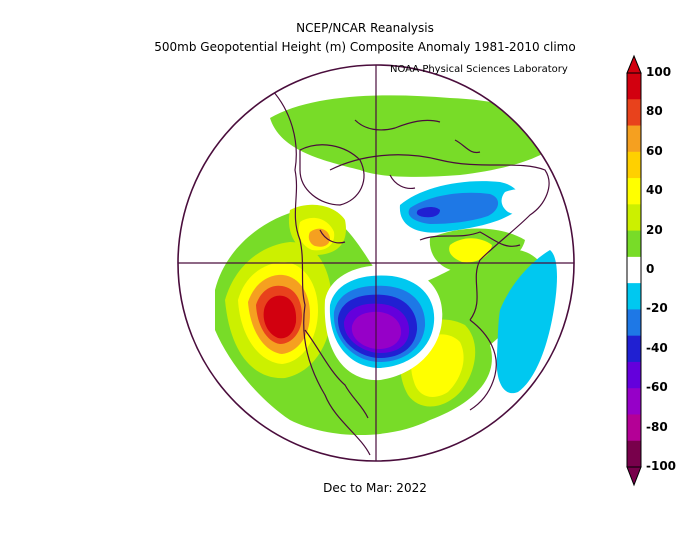  What do you see at coordinates (375, 488) in the screenshot?
I see `period-label: Dec to Mar: 2022` at bounding box center [375, 488].